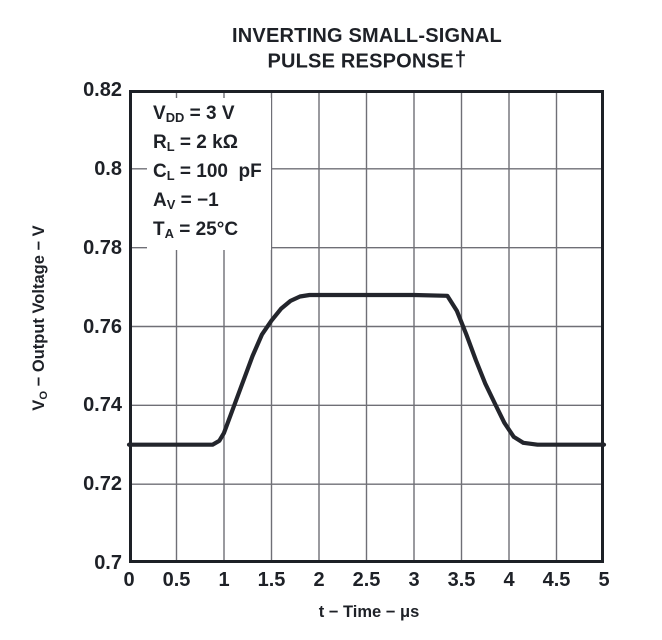  What do you see at coordinates (102, 90) in the screenshot?
I see `y-tick-label: 0.82` at bounding box center [102, 90].